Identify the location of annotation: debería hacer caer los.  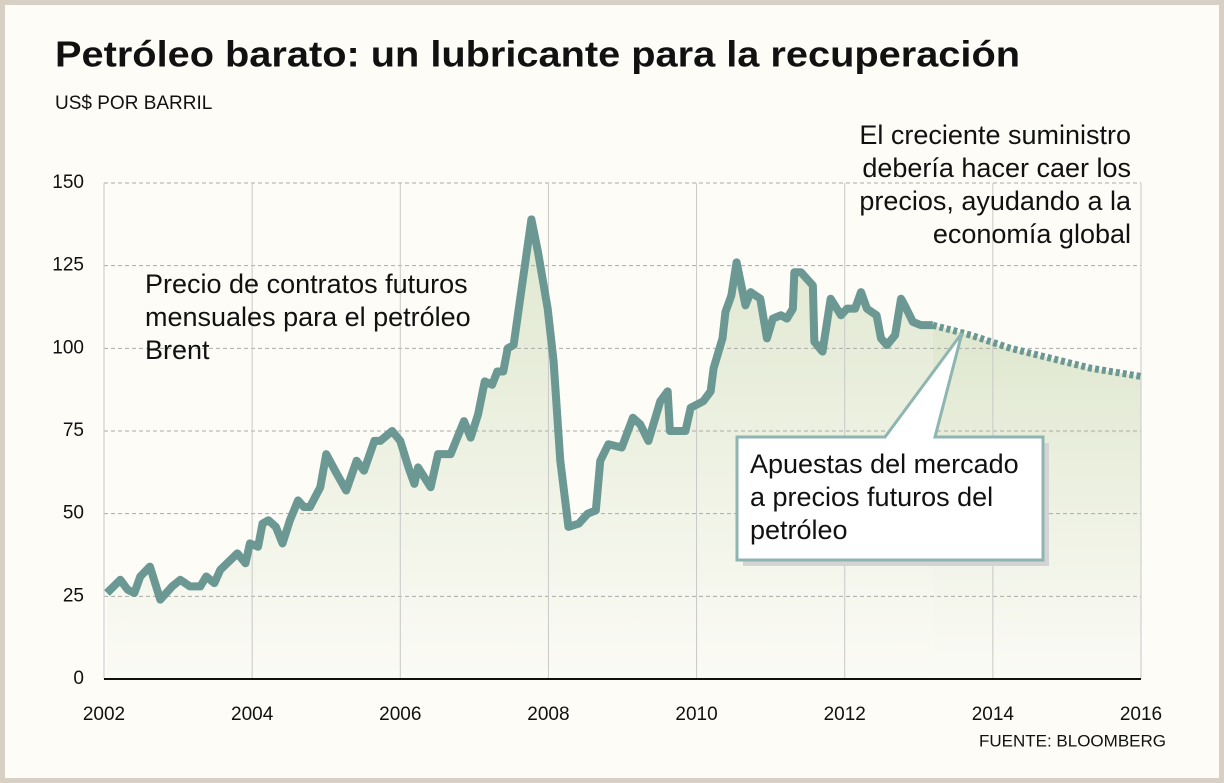
(996, 168).